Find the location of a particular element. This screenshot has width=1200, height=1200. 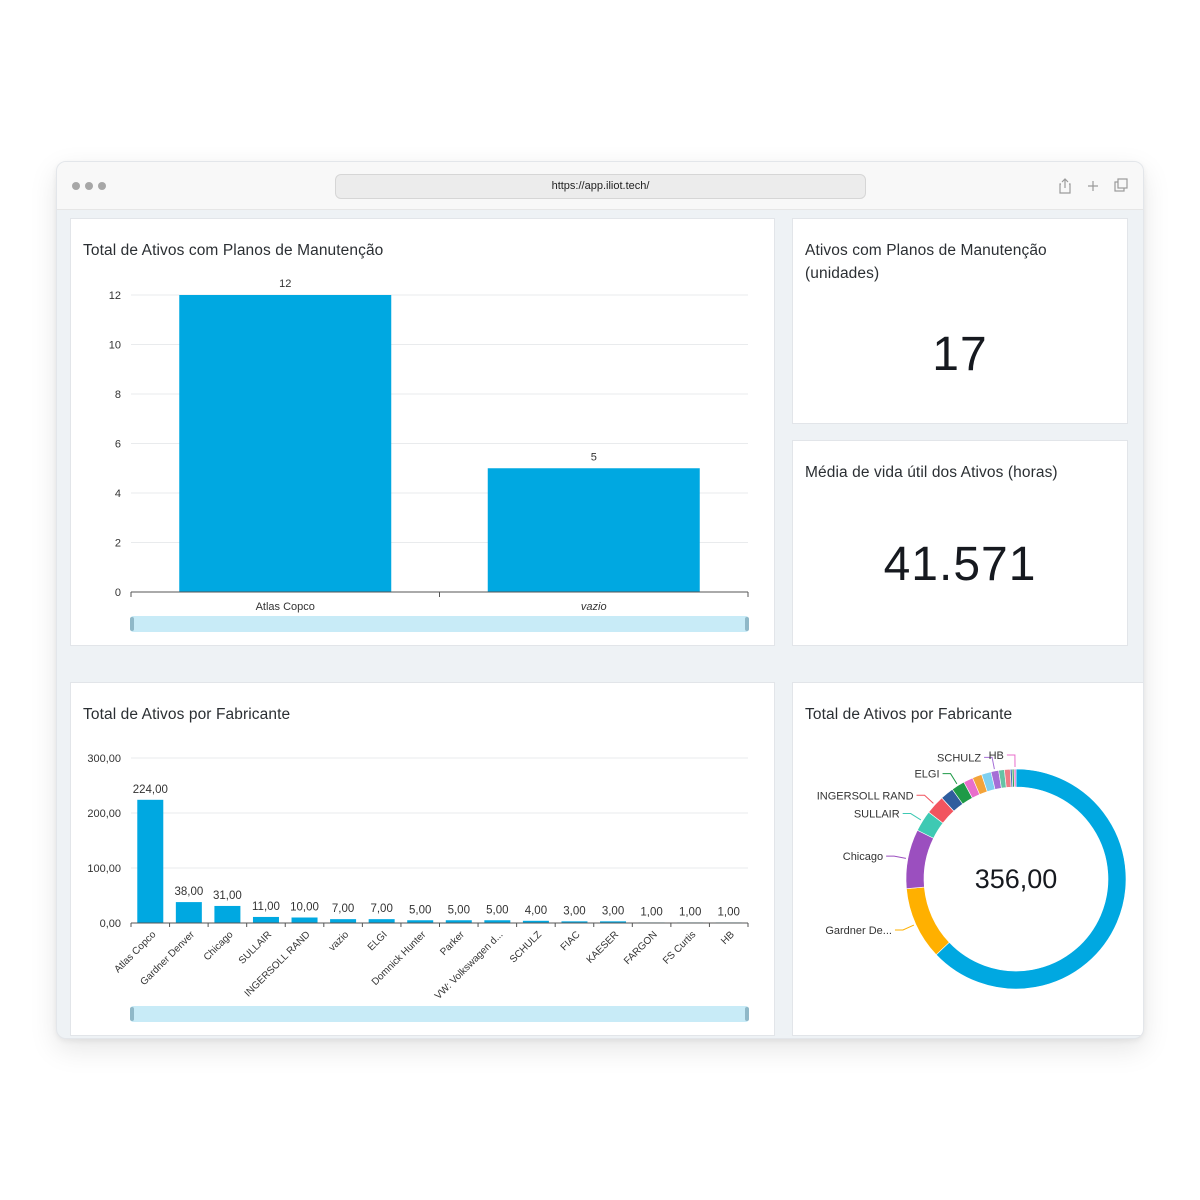

y-tick-label: 8 is located at coordinates (118, 395).